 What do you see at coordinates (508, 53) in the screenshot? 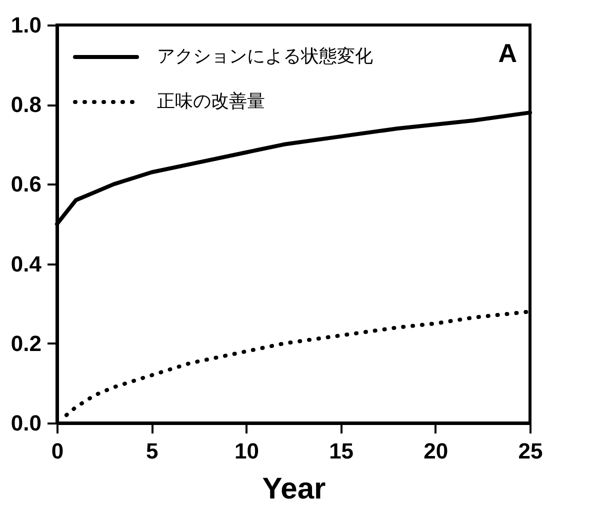
I see `annotation: A` at bounding box center [508, 53].